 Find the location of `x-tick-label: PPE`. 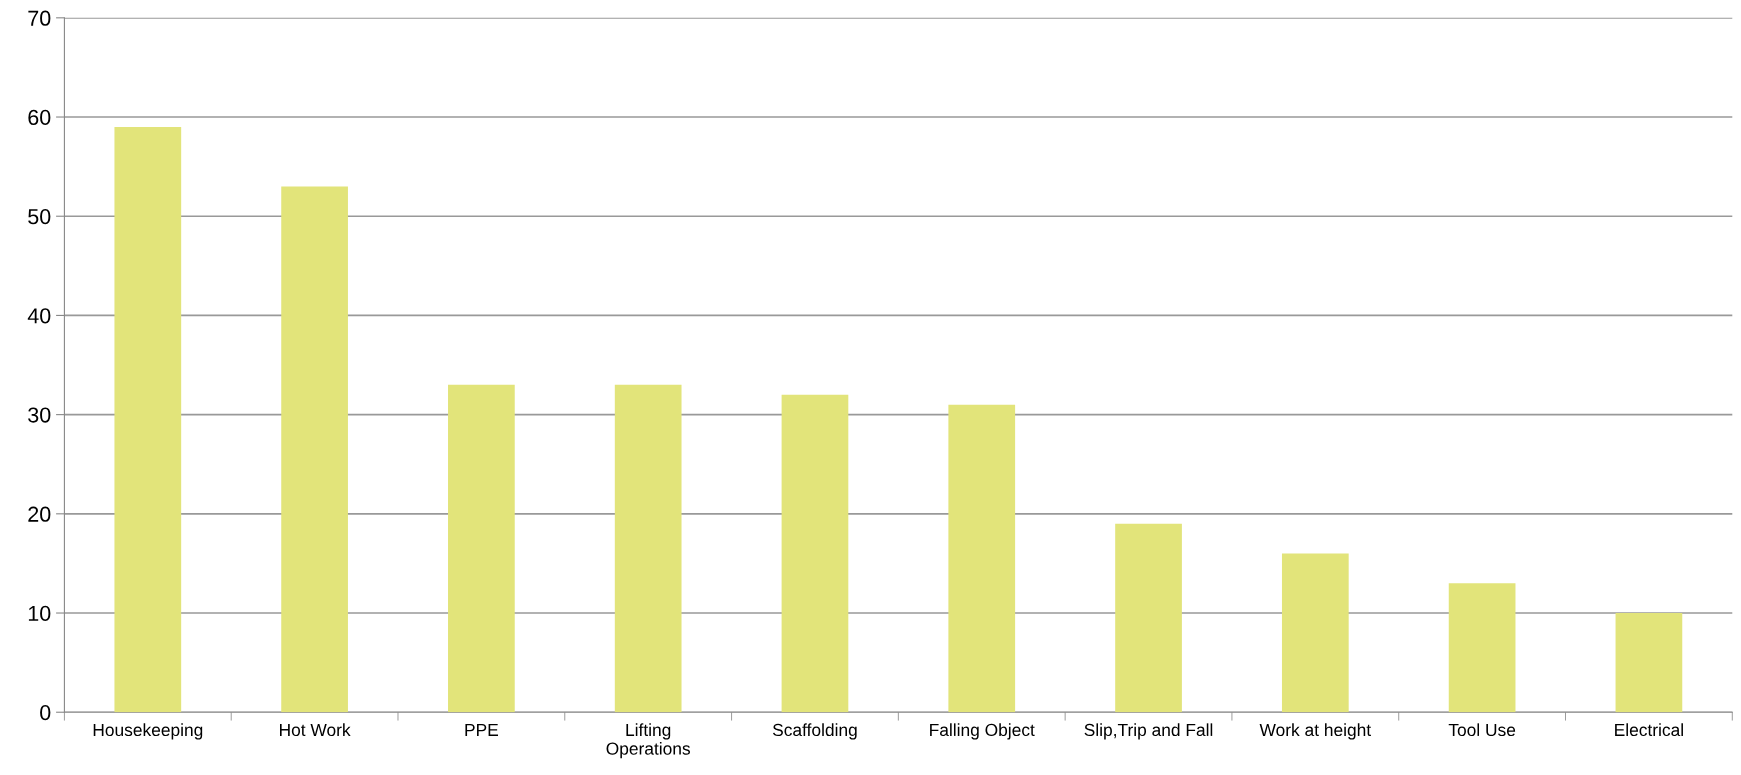

x-tick-label: PPE is located at coordinates (482, 729).